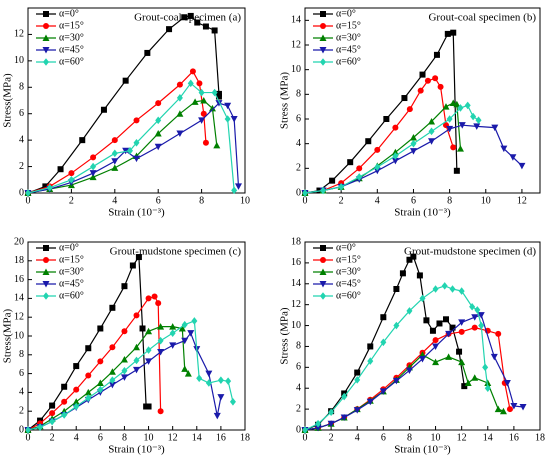 Image resolution: width=550 pixels, height=457 pixels. I want to click on legend-label: α=45°, so click(348, 49).